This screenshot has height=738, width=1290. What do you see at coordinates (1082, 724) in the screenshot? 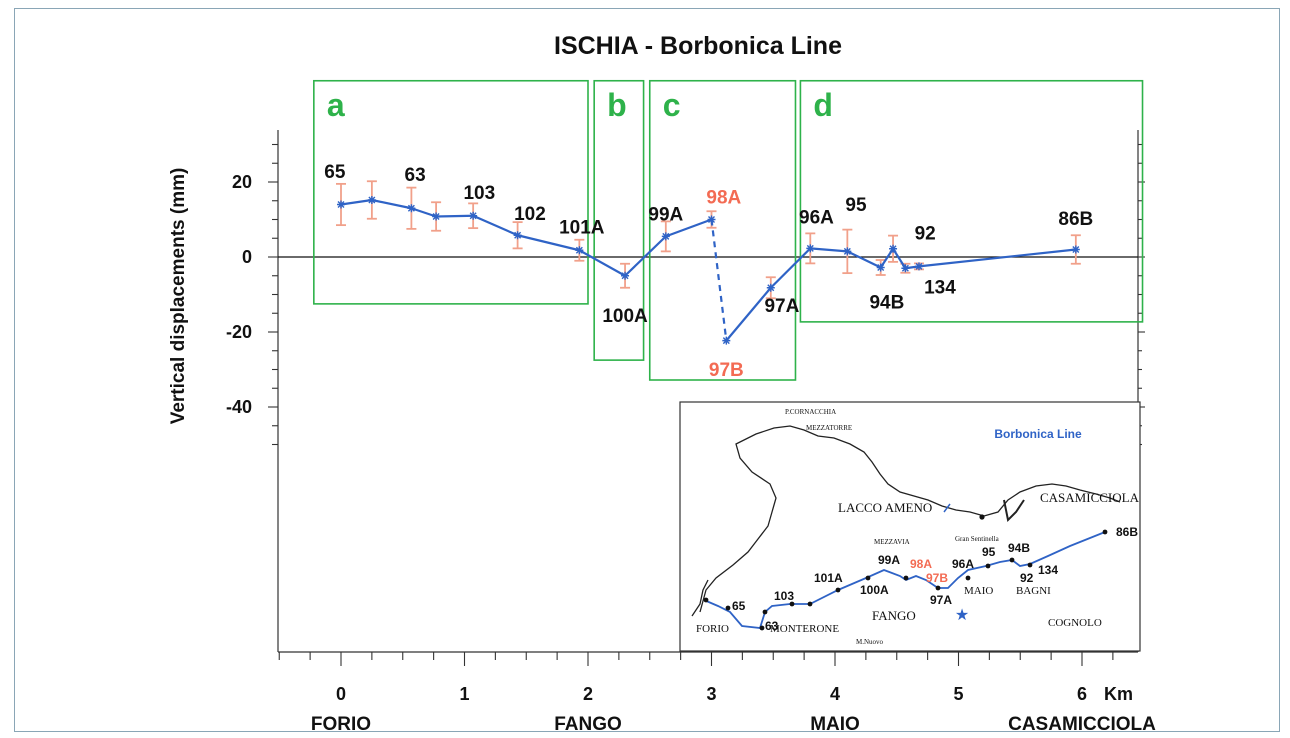
I see `x-place-label: CASAMICCIOLA` at bounding box center [1082, 724].